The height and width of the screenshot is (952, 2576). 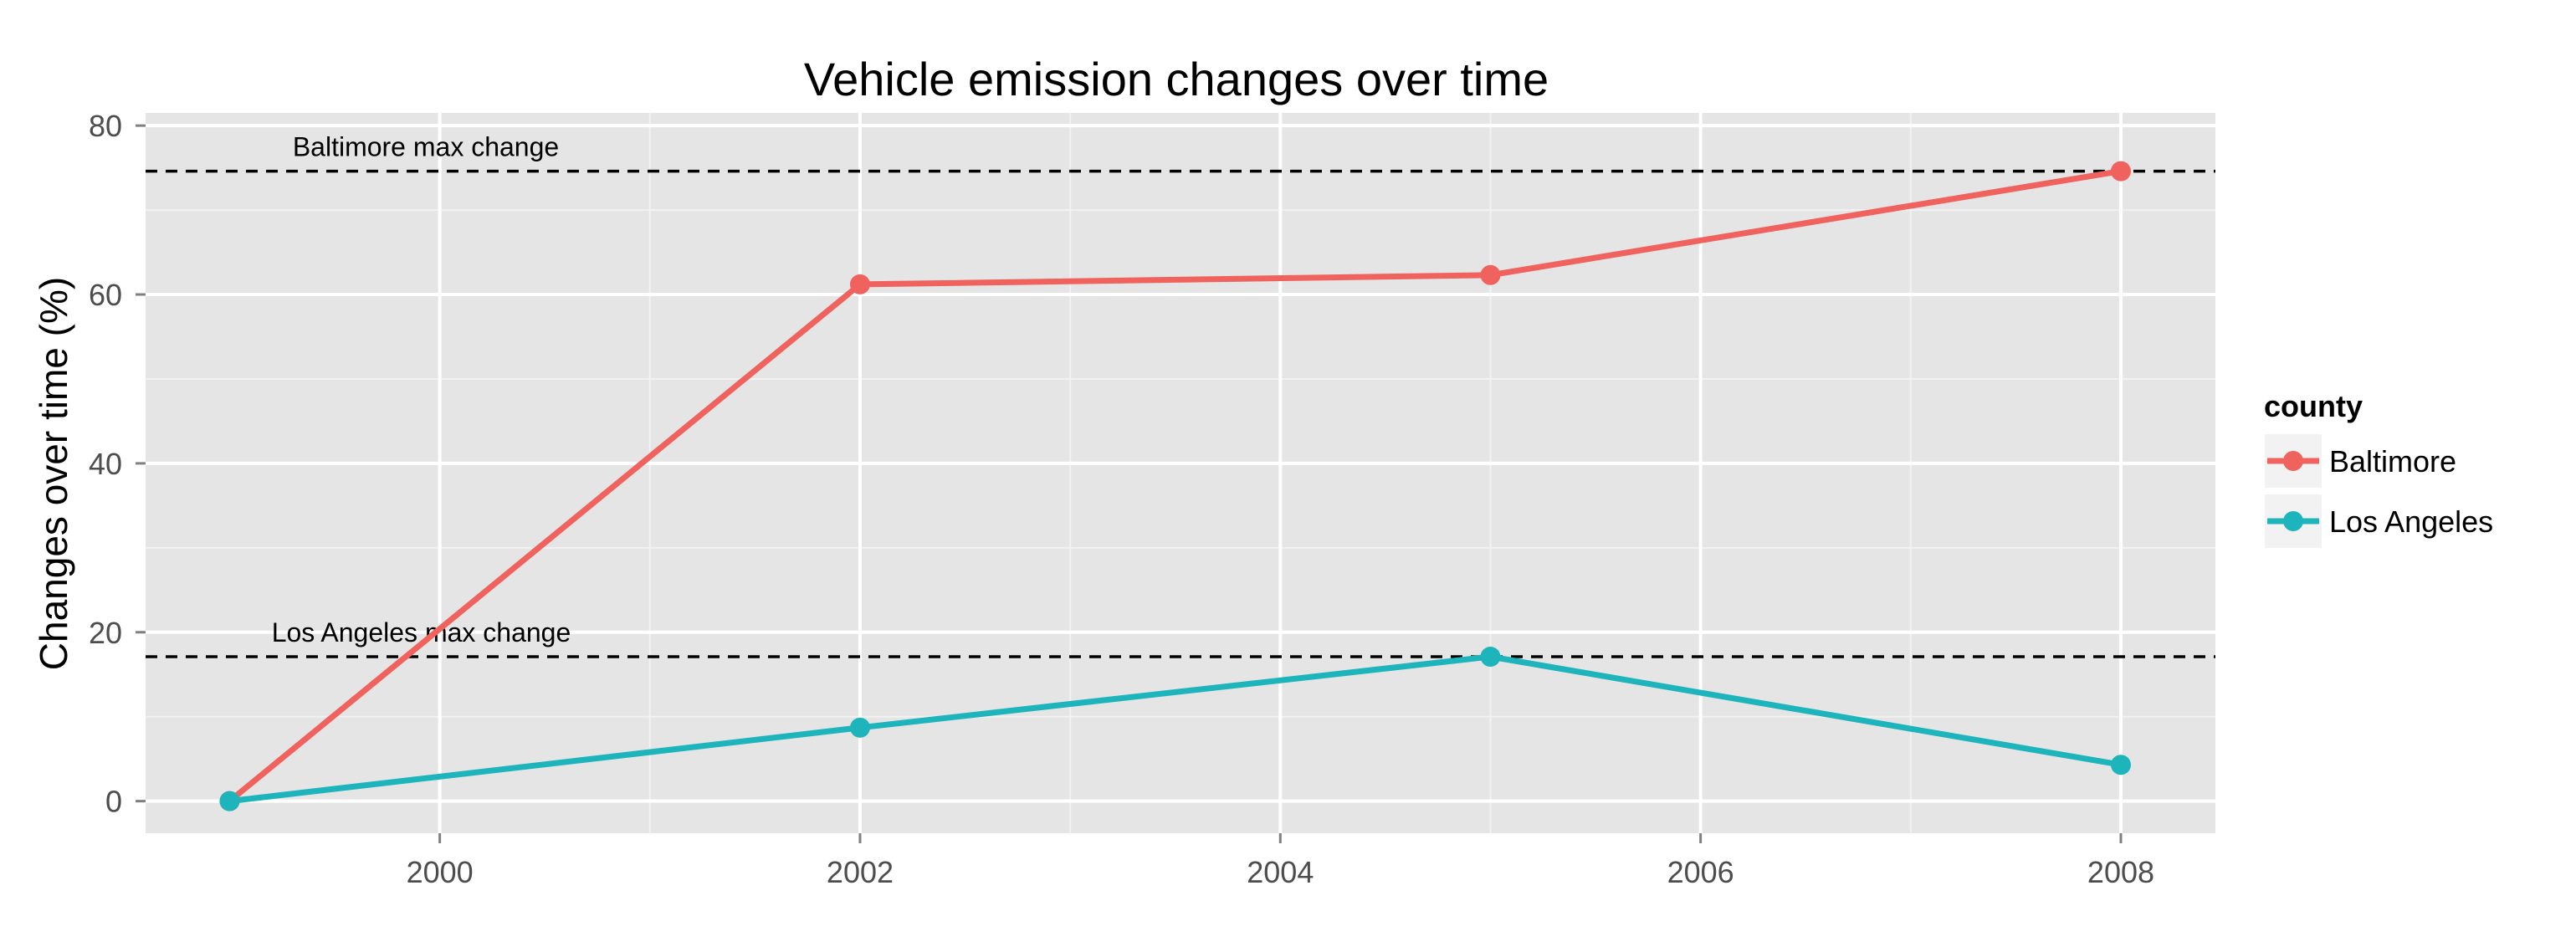 I want to click on x-tick-label: 2006, so click(x=1701, y=872).